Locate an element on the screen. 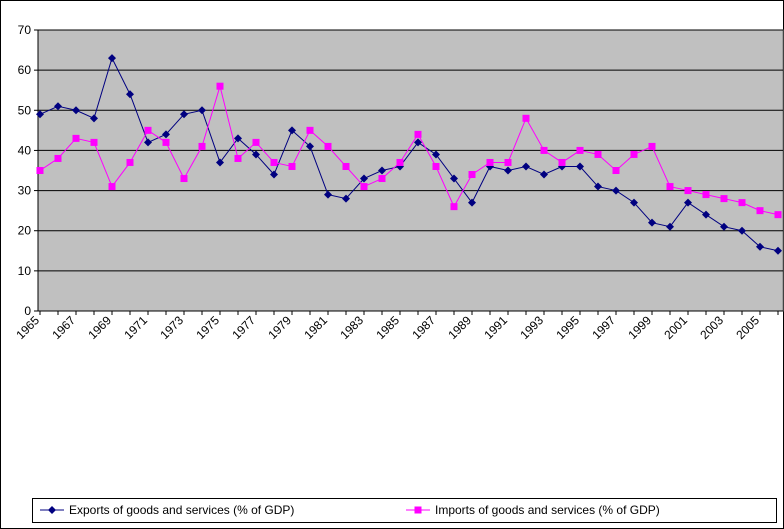 The height and width of the screenshot is (529, 784). y-tick-label: 60 is located at coordinates (25, 70).